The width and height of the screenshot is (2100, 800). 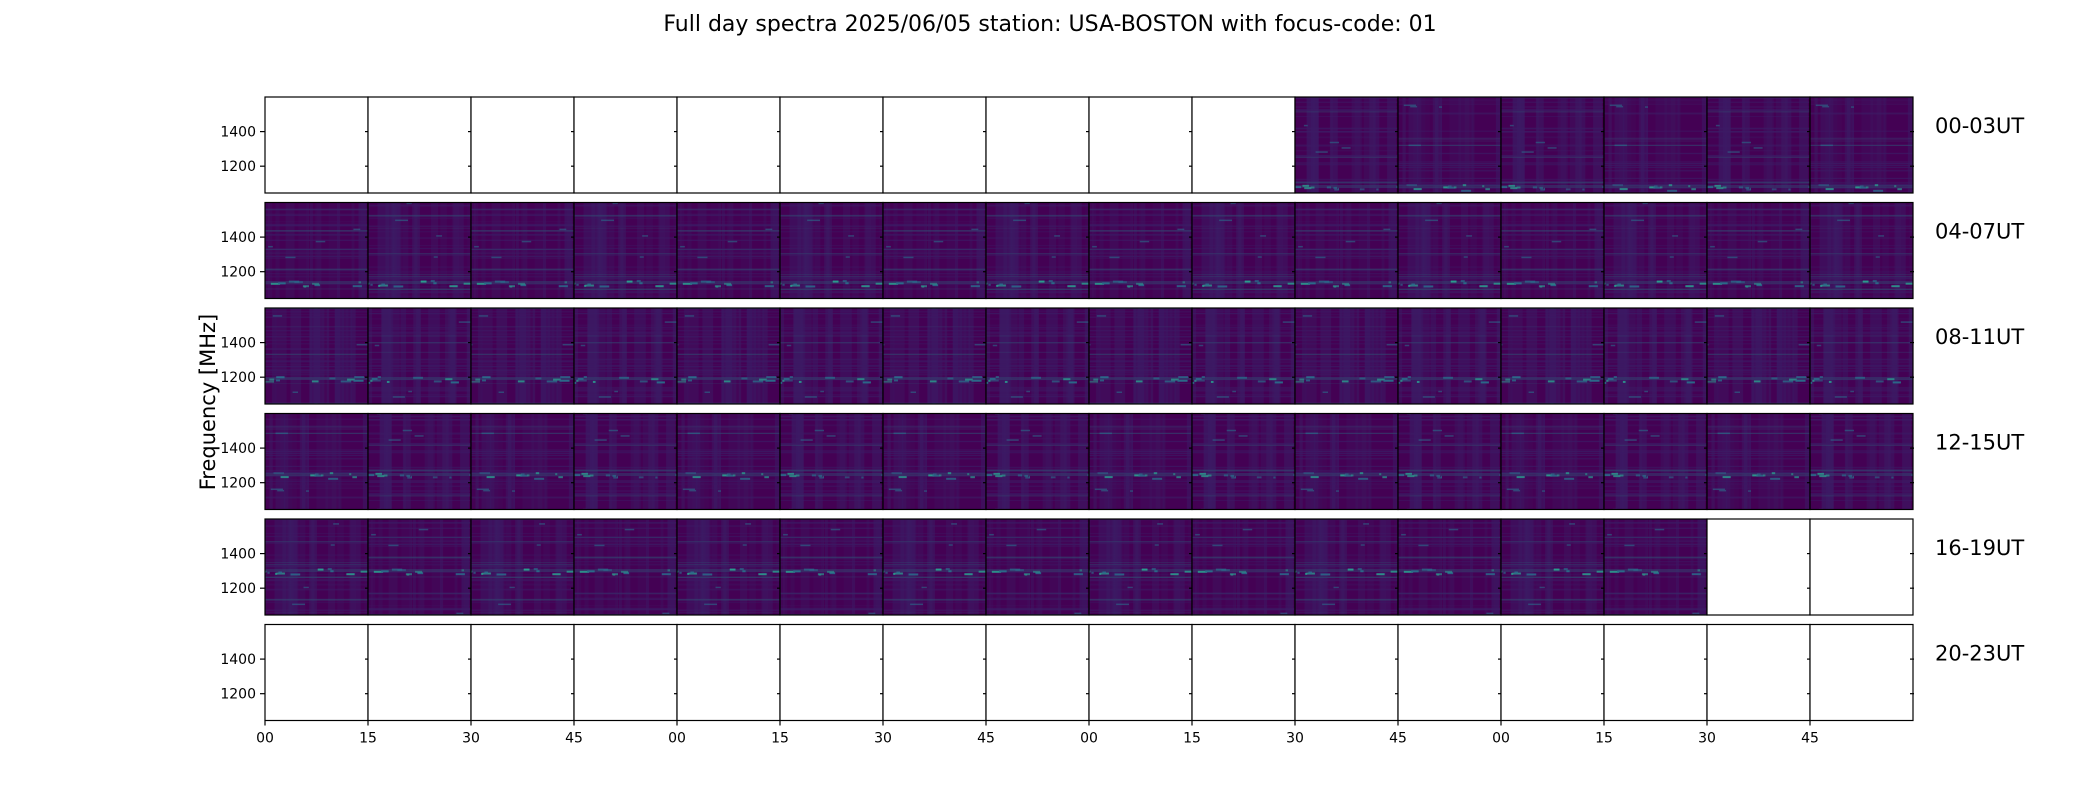 I want to click on row-time-label: 00-03UT, so click(x=1979, y=126).